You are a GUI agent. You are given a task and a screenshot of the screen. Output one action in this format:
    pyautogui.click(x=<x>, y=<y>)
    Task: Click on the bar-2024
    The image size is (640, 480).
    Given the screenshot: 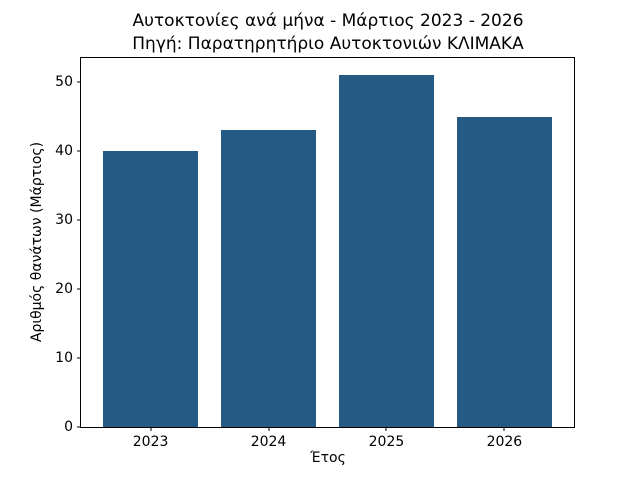 What is the action you would take?
    pyautogui.click(x=268, y=278)
    